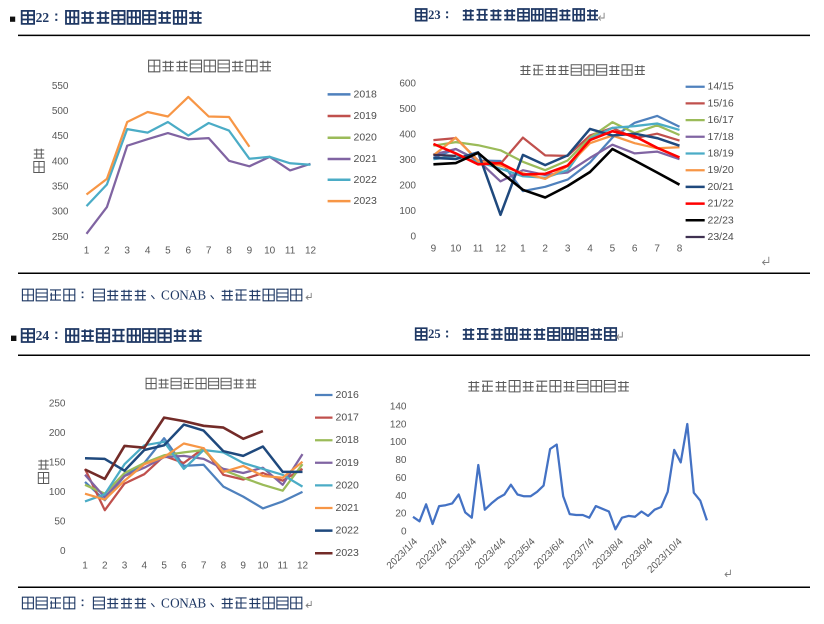  What do you see at coordinates (60, 187) in the screenshot?
I see `svg-text: 350` at bounding box center [60, 187].